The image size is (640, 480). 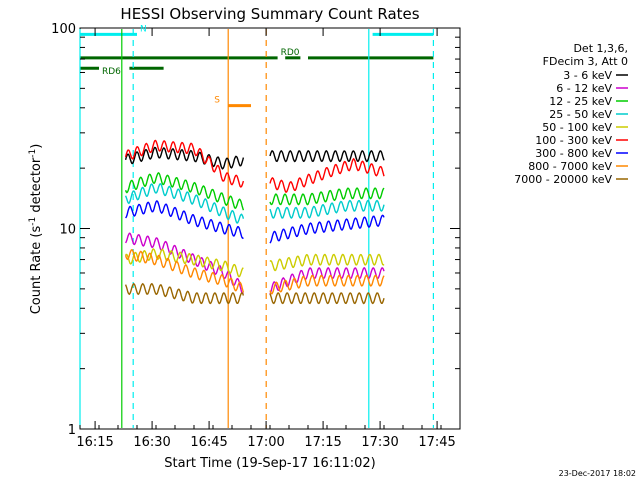 I want to click on x-axis-label: Start Time (19-Sep-17 16:11:02), so click(x=269, y=463).